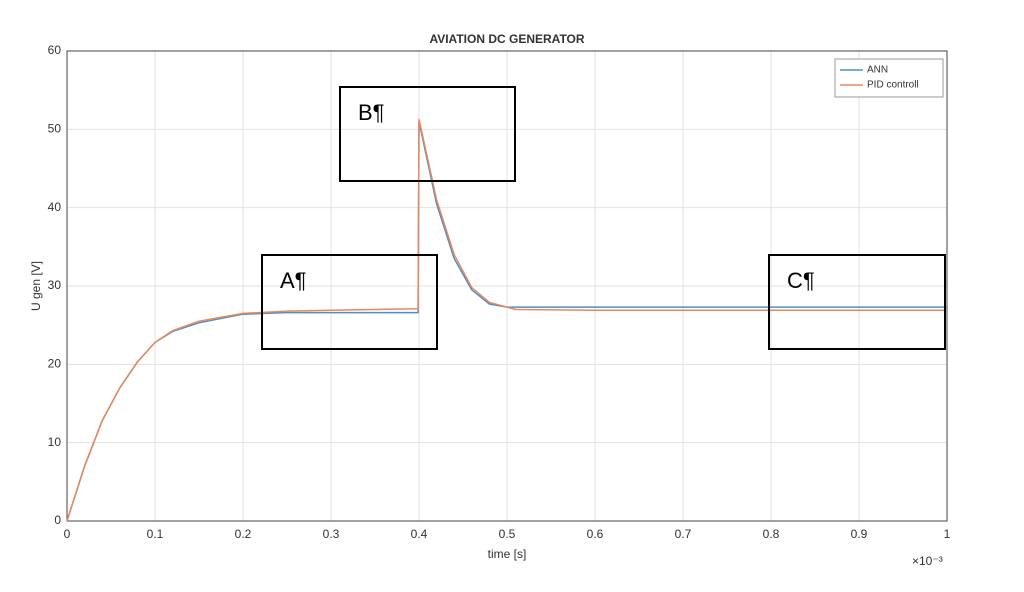 The width and height of the screenshot is (1024, 592). Describe the element at coordinates (155, 534) in the screenshot. I see `x-tick-label: 0.1` at that location.